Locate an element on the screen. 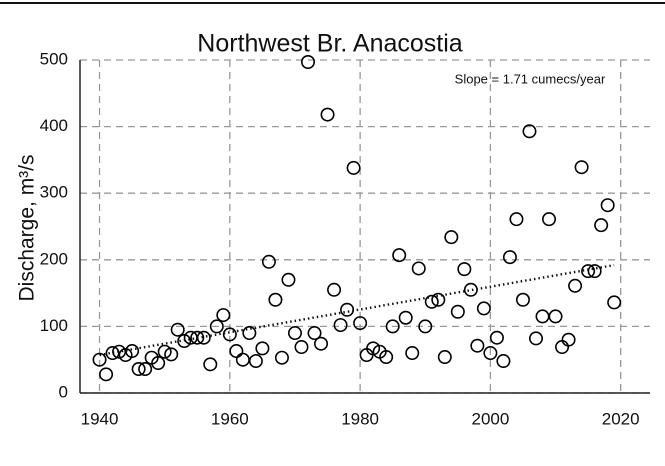 The width and height of the screenshot is (665, 466). y-axis-label: Discharge, m³/s is located at coordinates (27, 227).